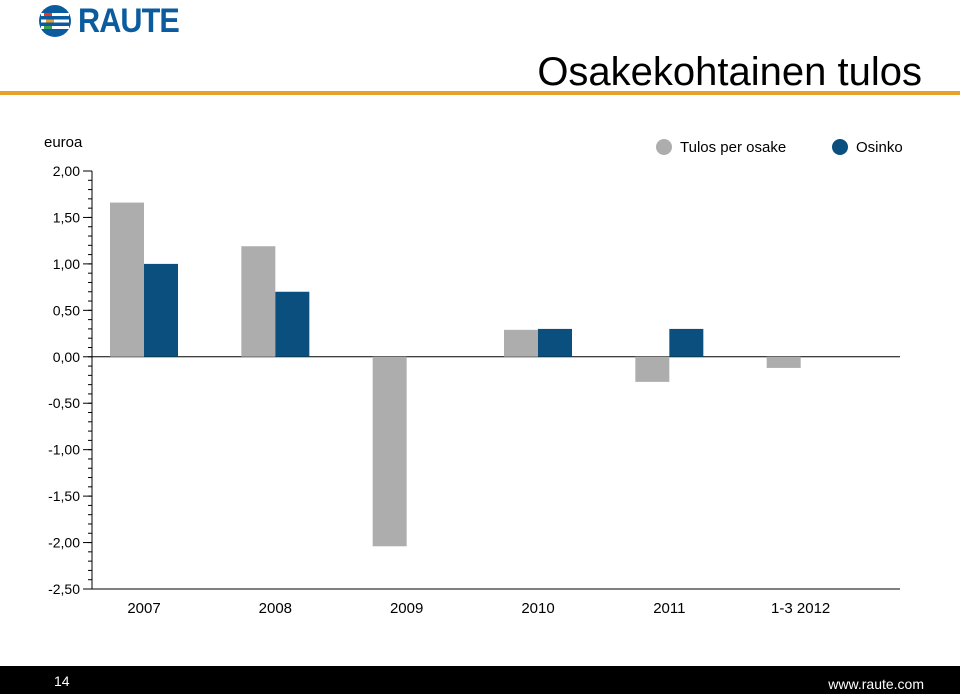 Image resolution: width=960 pixels, height=694 pixels. Describe the element at coordinates (783, 362) in the screenshot. I see `bar-tulos-per-osake-1-3-2012` at that location.